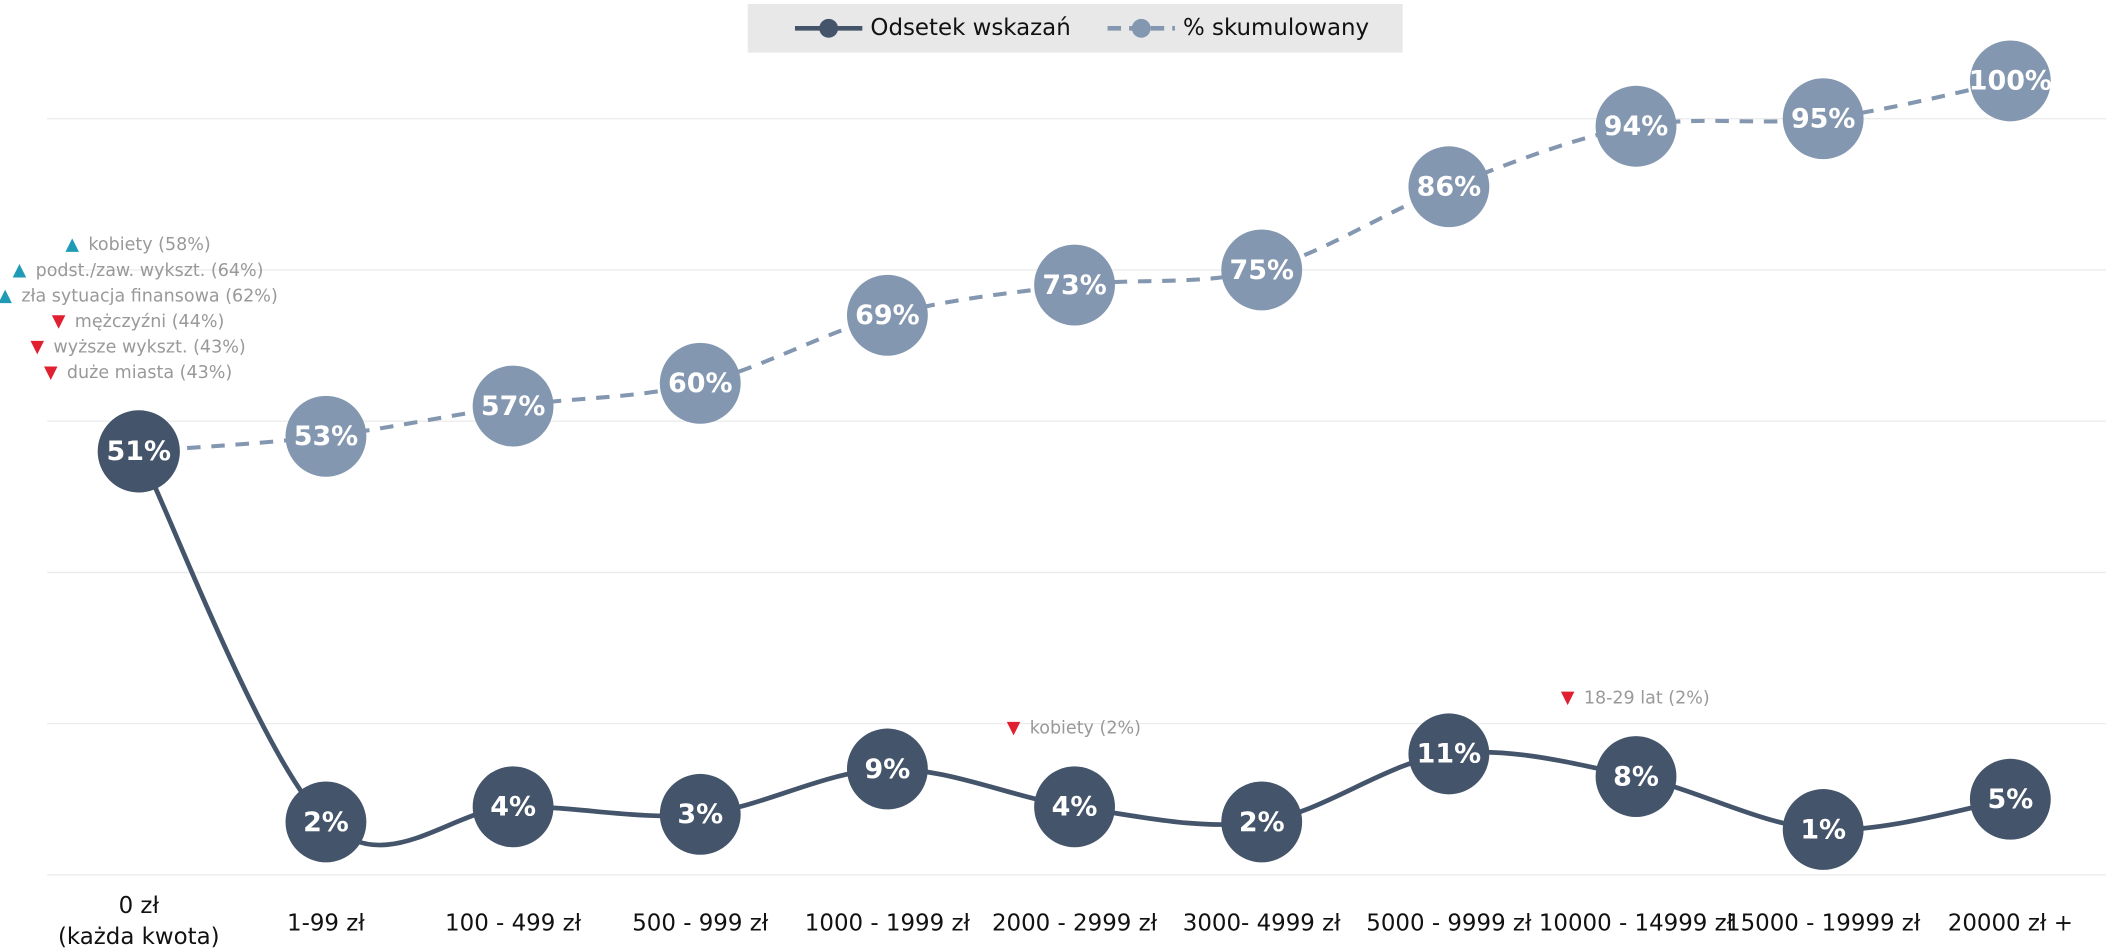 Image resolution: width=2106 pixels, height=949 pixels. What do you see at coordinates (513, 923) in the screenshot?
I see `x-tick-label: 100 - 499 zł` at bounding box center [513, 923].